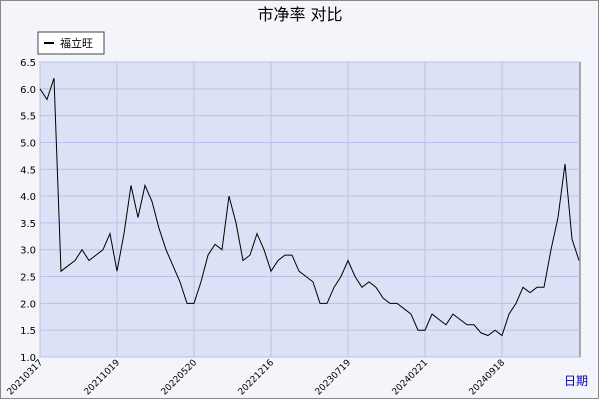 Image resolution: width=600 pixels, height=404 pixels. I want to click on y-tick-label: 6.0, so click(28, 90).